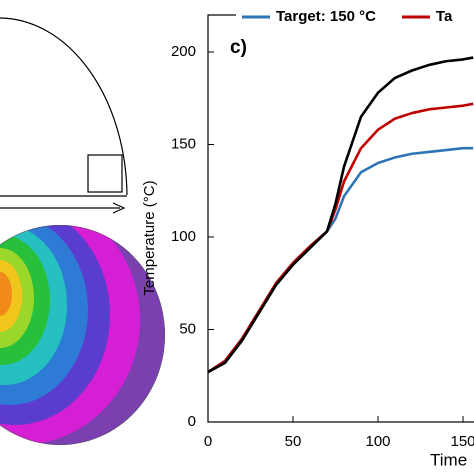 The height and width of the screenshot is (474, 474). What do you see at coordinates (208, 441) in the screenshot?
I see `x-tick-label: 0` at bounding box center [208, 441].